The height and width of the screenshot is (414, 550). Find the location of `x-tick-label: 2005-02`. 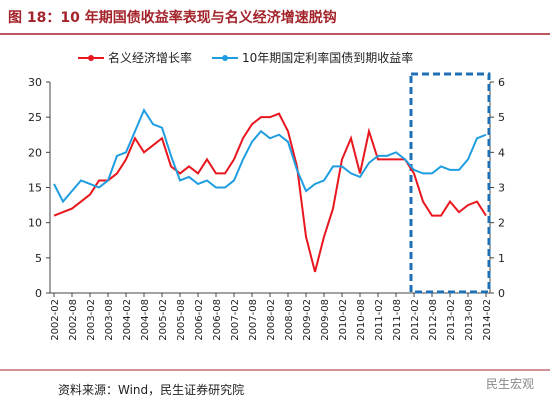

x-tick-label: 2005-02 is located at coordinates (163, 320).